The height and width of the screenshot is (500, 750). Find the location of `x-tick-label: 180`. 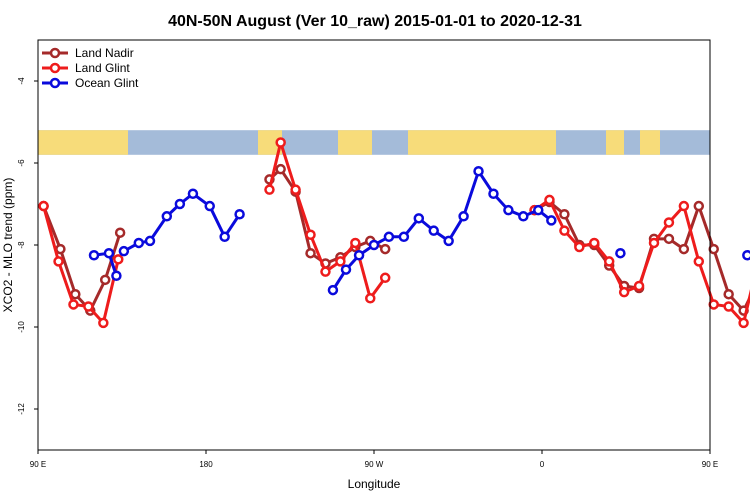

x-tick-label: 180 is located at coordinates (206, 464).